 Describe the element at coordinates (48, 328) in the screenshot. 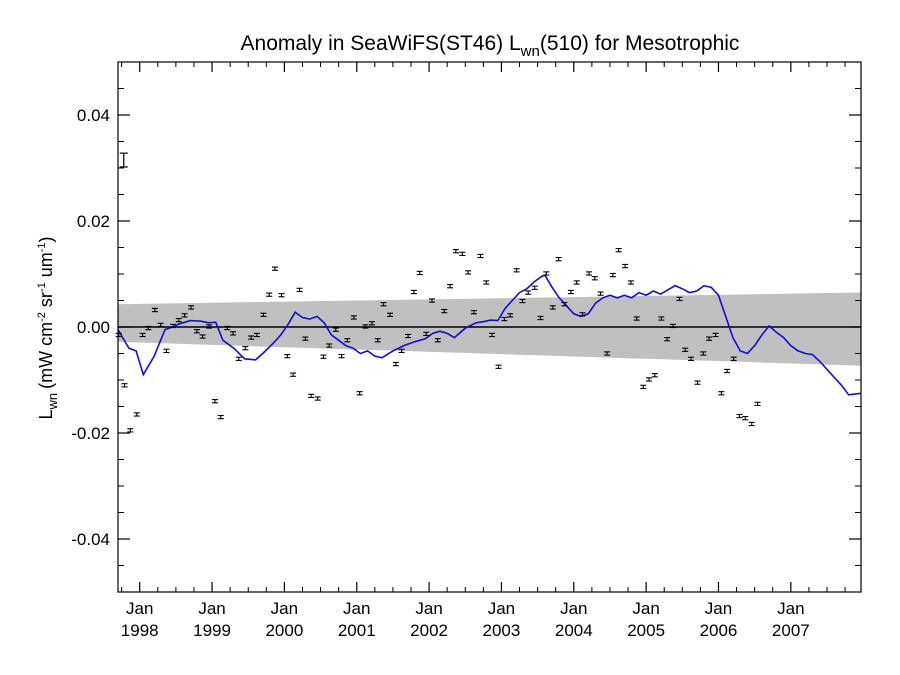

I see `y-axis-label: Lwn(mW cm-2 sr-1 um-1)` at that location.